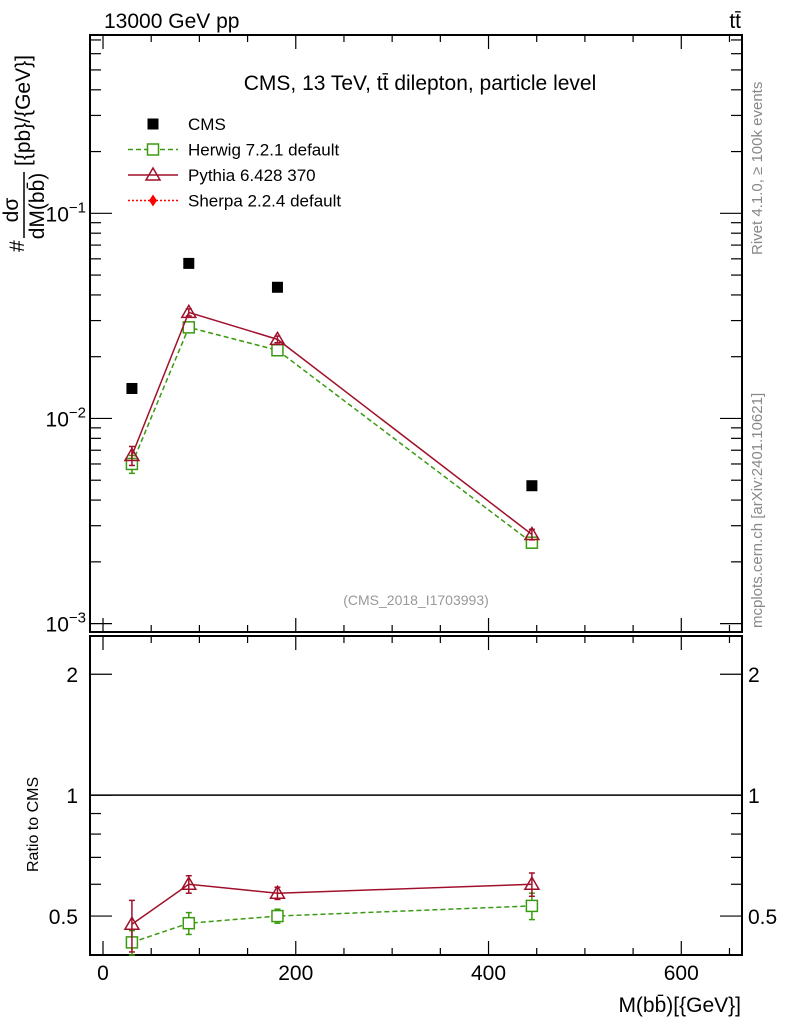 The height and width of the screenshot is (1024, 786). What do you see at coordinates (37, 206) in the screenshot?
I see `y-label-den: dM(bb̄)` at bounding box center [37, 206].